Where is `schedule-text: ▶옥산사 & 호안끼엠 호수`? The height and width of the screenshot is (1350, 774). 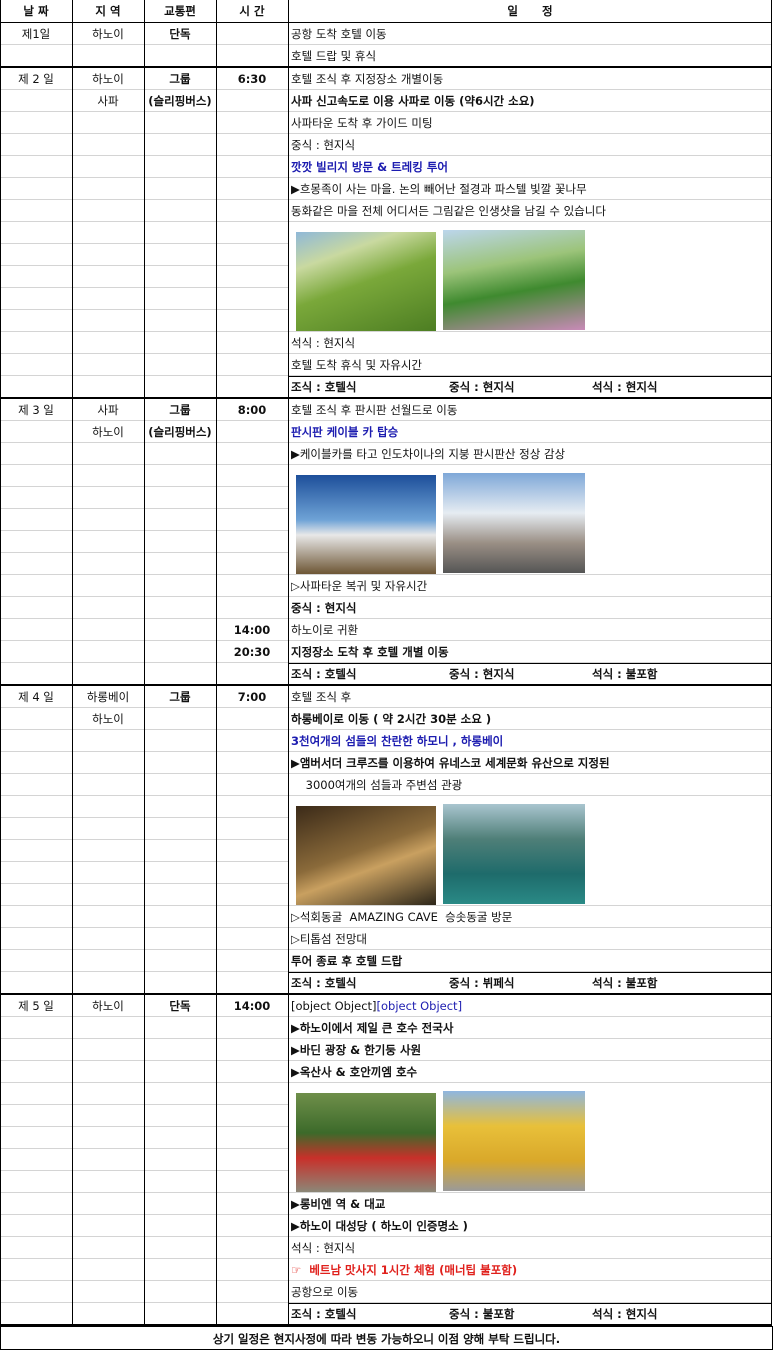 schedule-text: ▶옥산사 & 호안끼엠 호수 is located at coordinates (354, 1072).